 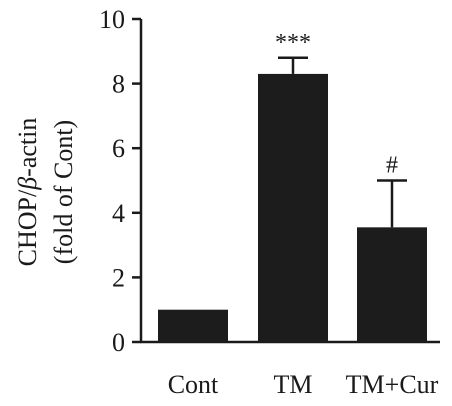 What do you see at coordinates (27, 147) in the screenshot?
I see `y-axis-label-suffix: -actin` at bounding box center [27, 147].